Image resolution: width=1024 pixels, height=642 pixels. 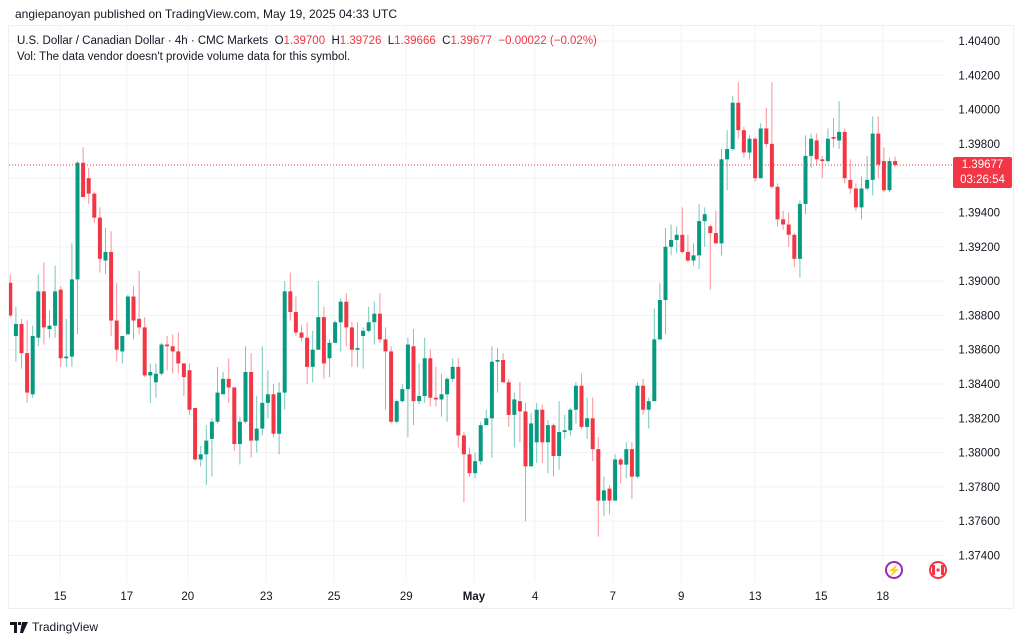 I want to click on time-tick-label: 29, so click(x=406, y=597).